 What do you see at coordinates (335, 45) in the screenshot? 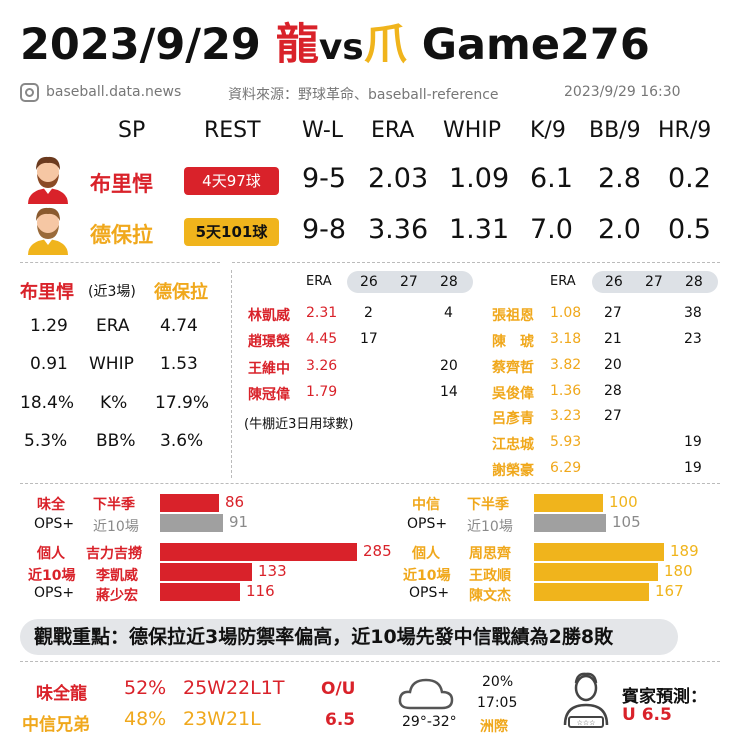
I see `page-title: 2023/9/29 龍vs爪 Game276` at bounding box center [335, 45].